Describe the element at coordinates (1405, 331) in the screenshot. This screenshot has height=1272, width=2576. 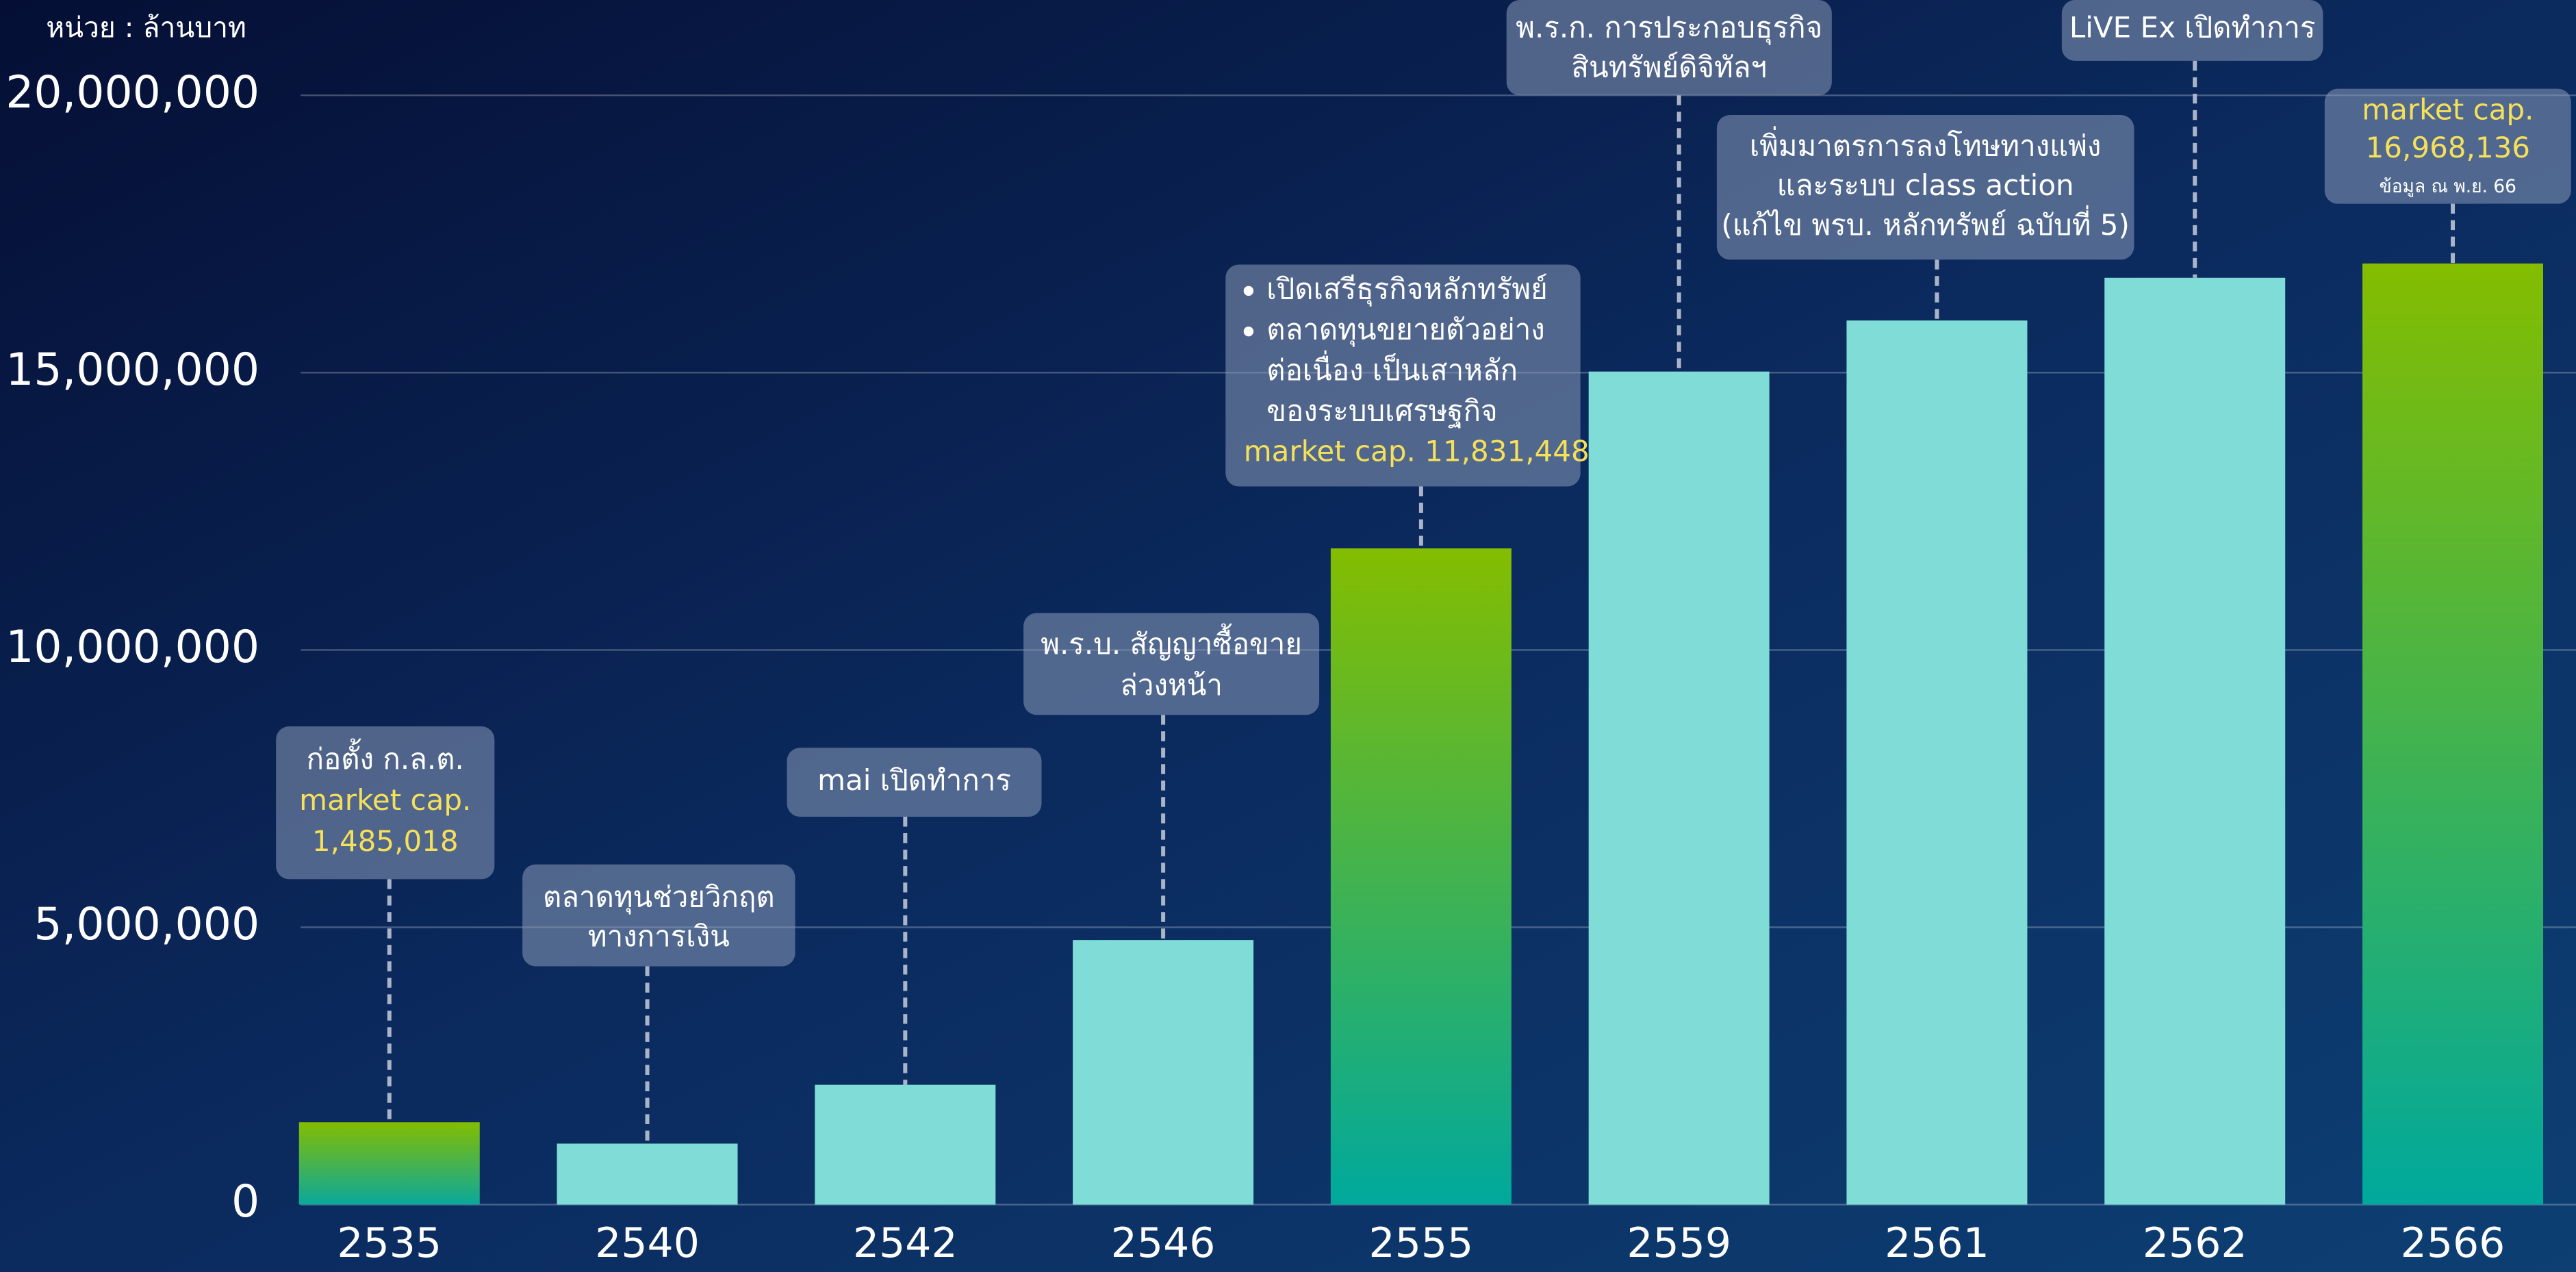
I see `annotation-text: ตลาดทุนขยายตัวอย่าง` at that location.